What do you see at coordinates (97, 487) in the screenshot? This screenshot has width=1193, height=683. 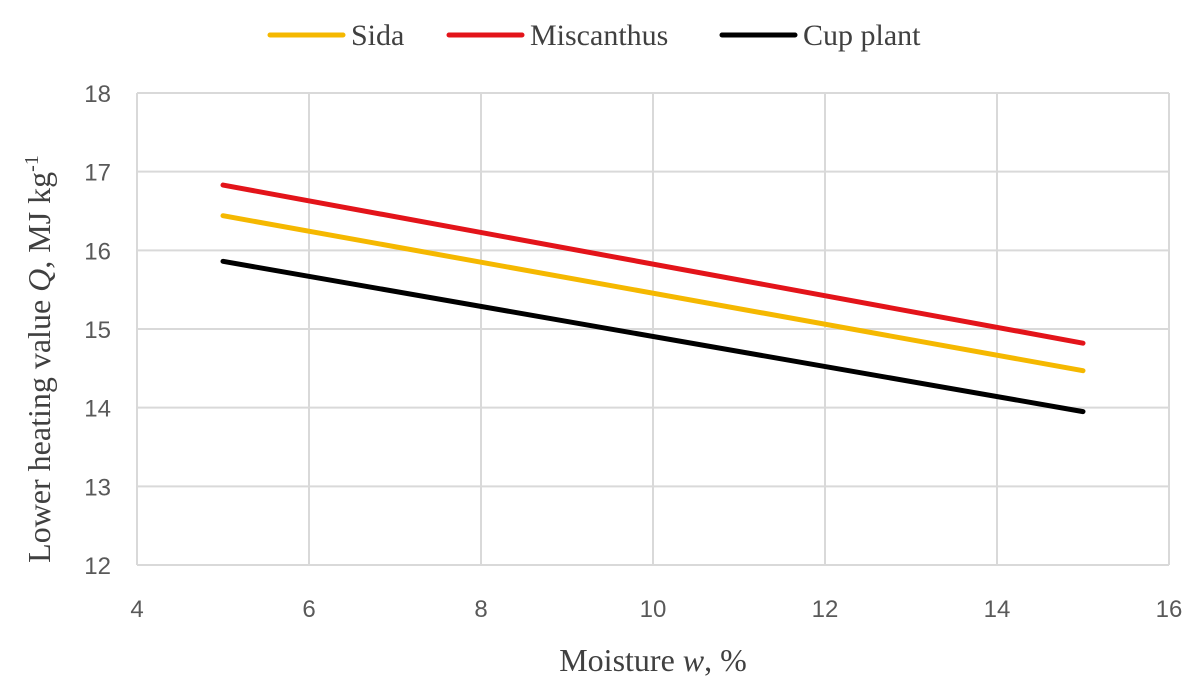 I see `y-tick-label: 13` at bounding box center [97, 487].